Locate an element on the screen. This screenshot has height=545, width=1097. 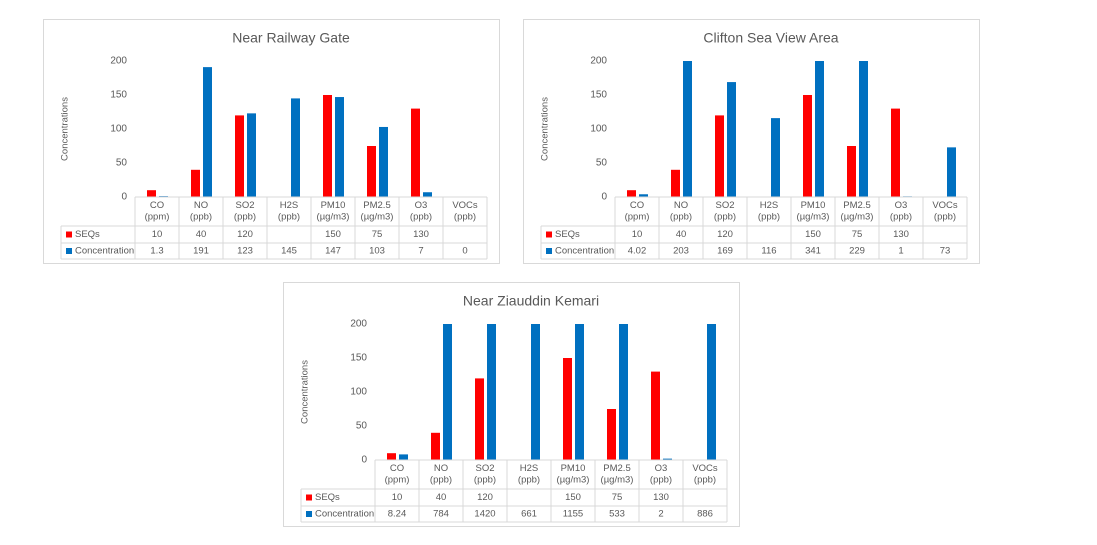
y-tick-label: 50 is located at coordinates (122, 163).